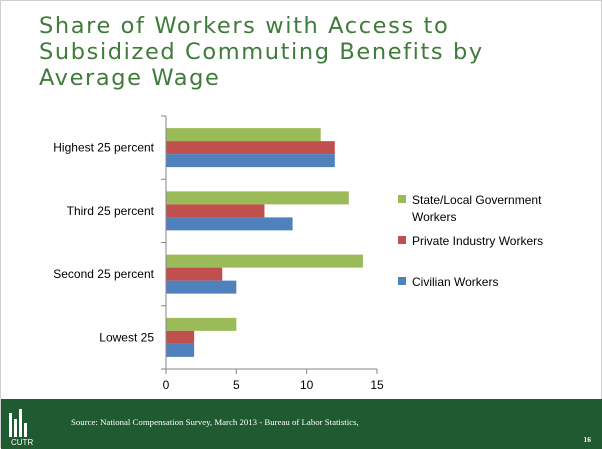 This screenshot has width=602, height=449. I want to click on slide-number: 16, so click(587, 439).